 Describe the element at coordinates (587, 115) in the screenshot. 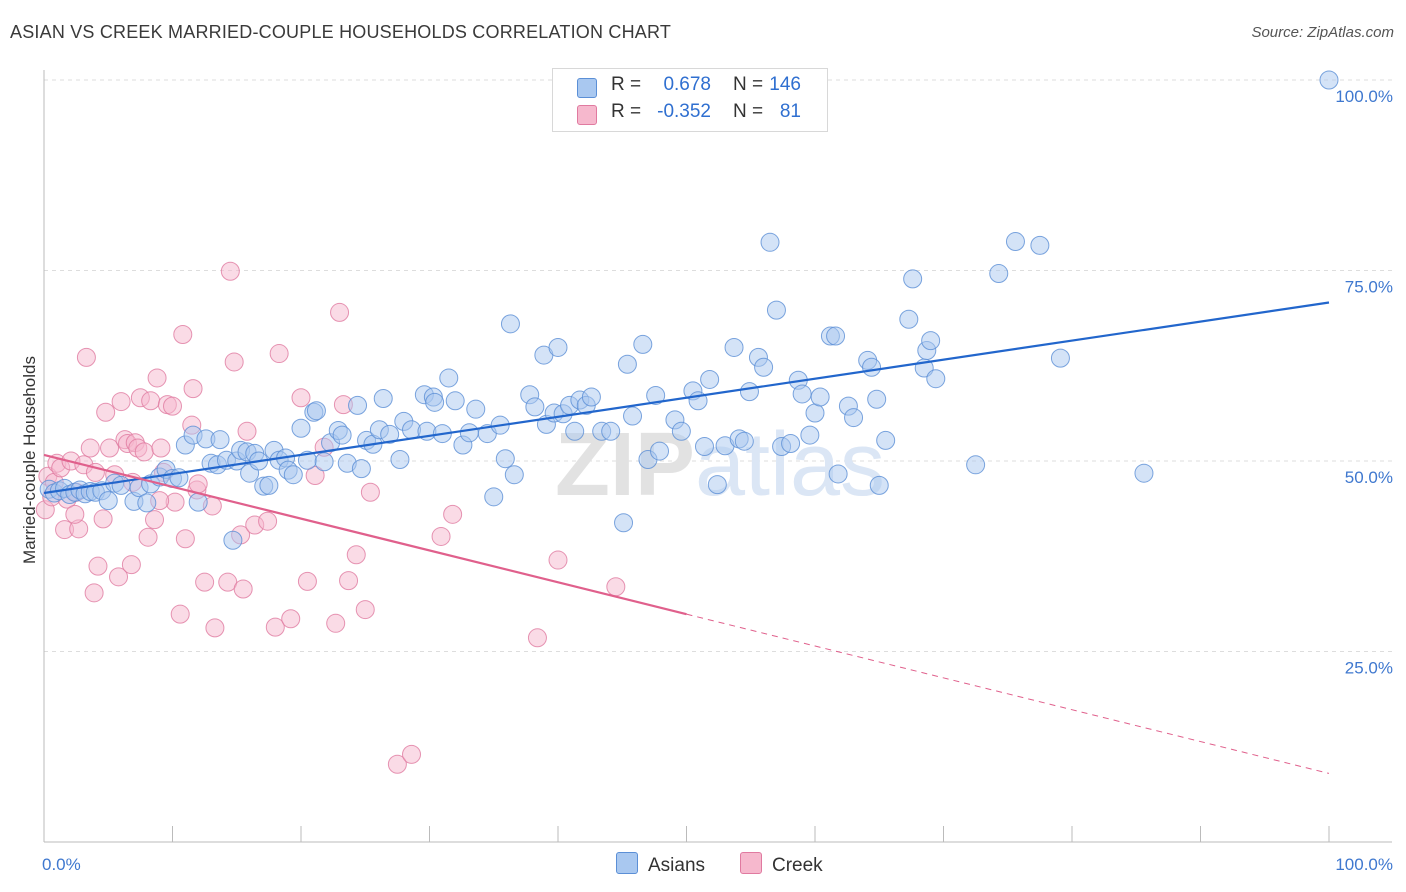

I see `creek-swatch` at that location.